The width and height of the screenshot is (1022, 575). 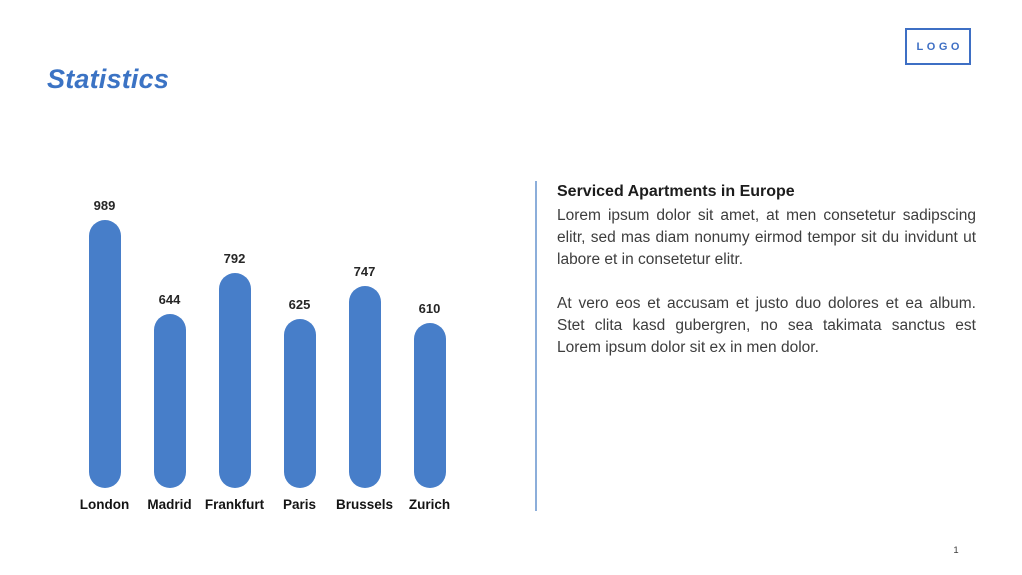 I want to click on bar-value-label-paris: 625, so click(x=299, y=304).